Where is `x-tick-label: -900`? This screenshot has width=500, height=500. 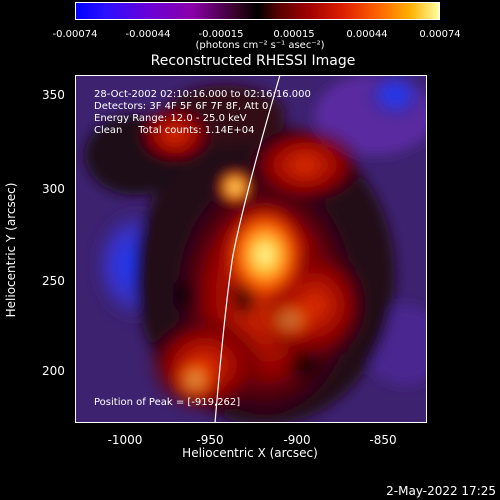 x-tick-label: -900 is located at coordinates (297, 440).